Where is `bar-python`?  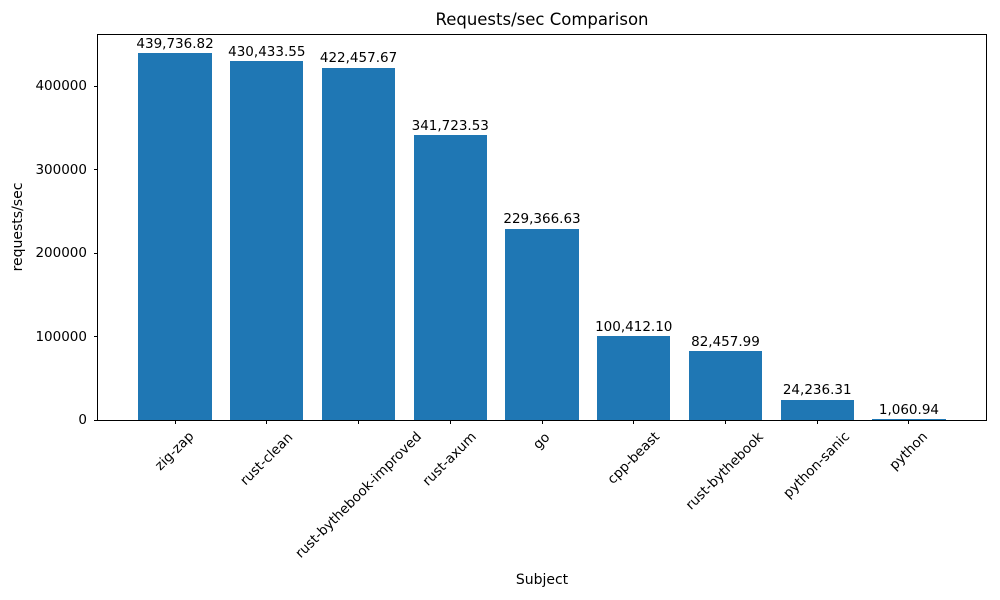 bar-python is located at coordinates (909, 419).